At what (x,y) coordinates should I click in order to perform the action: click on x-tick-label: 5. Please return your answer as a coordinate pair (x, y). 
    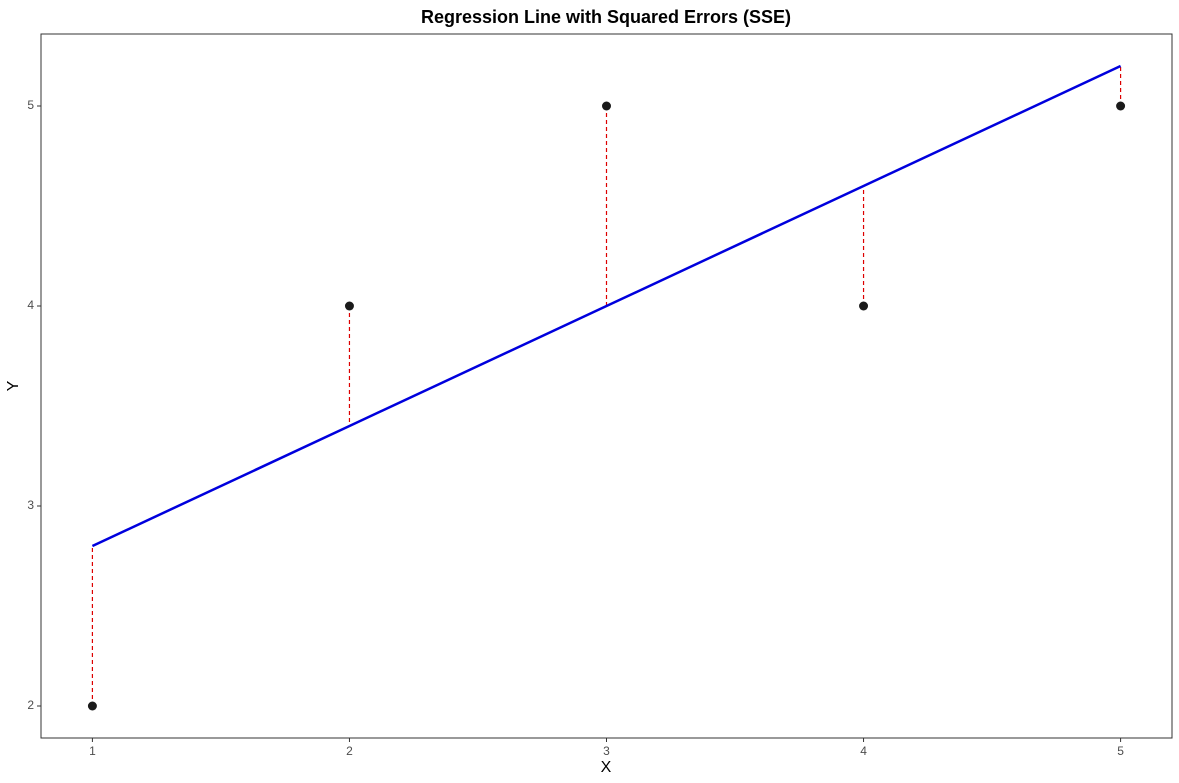
    Looking at the image, I should click on (1120, 751).